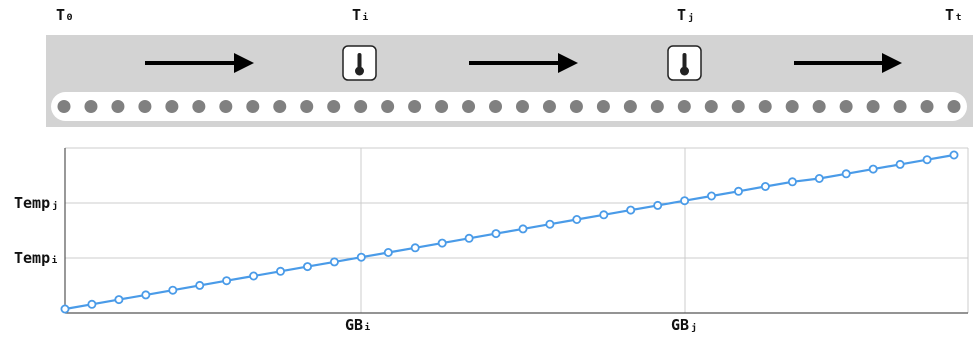 The width and height of the screenshot is (975, 339). Describe the element at coordinates (65, 15) in the screenshot. I see `t0-label: T₀` at that location.